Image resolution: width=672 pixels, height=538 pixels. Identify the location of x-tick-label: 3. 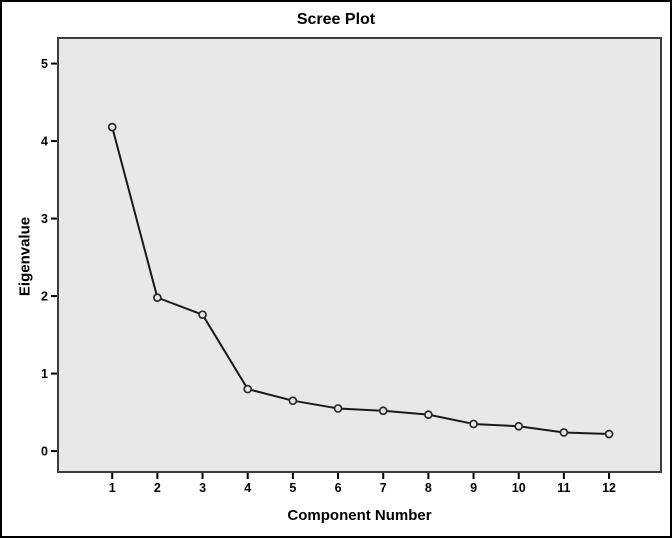
(202, 488).